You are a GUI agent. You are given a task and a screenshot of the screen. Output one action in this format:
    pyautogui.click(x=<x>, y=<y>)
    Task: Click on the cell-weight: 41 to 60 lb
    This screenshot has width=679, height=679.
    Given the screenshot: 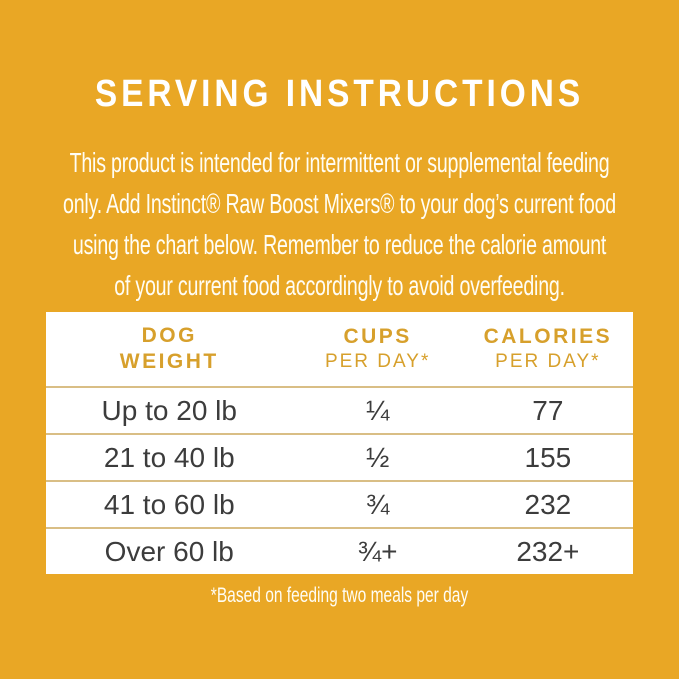 What is the action you would take?
    pyautogui.click(x=169, y=504)
    